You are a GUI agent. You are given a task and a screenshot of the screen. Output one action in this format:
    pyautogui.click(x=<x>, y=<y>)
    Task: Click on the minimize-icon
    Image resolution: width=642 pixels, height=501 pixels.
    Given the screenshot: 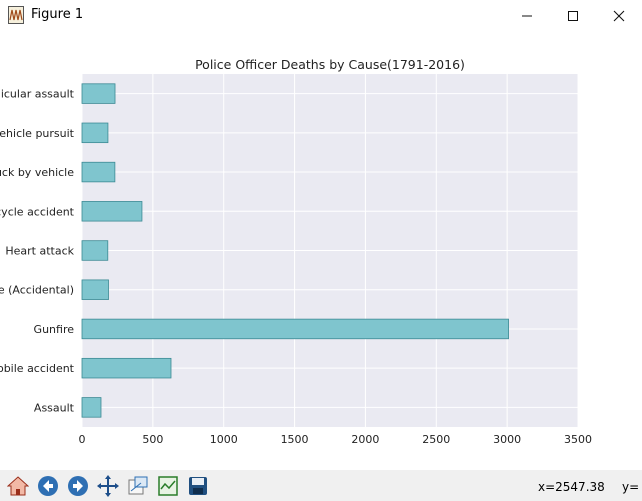 What is the action you would take?
    pyautogui.click(x=527, y=16)
    